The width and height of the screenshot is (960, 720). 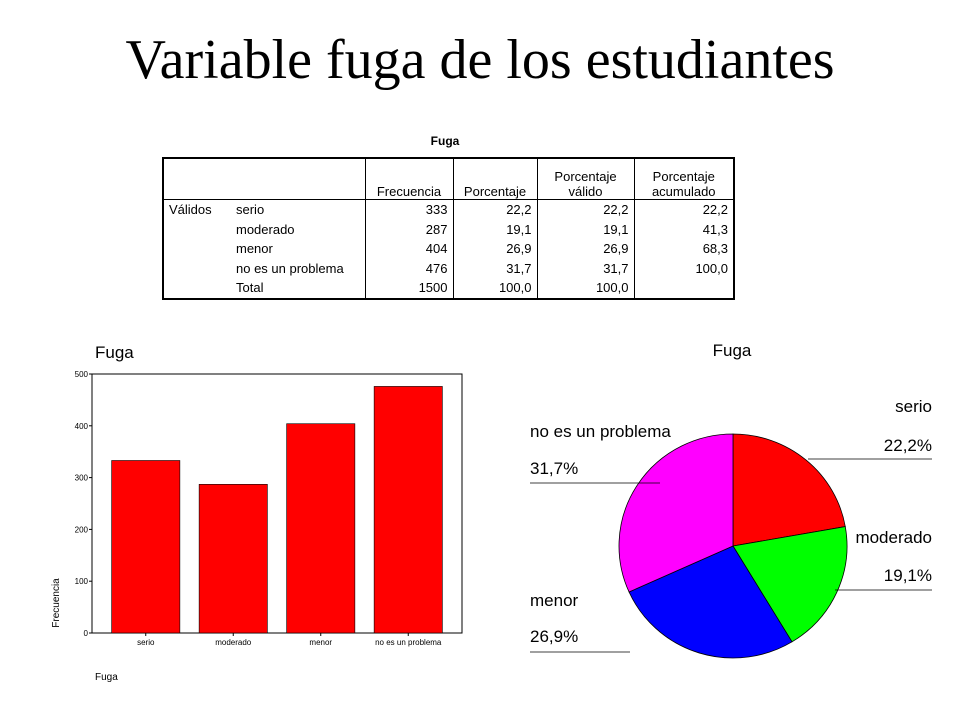 I want to click on table-header-acumulado: Porcentaje acumulado, so click(x=684, y=178).